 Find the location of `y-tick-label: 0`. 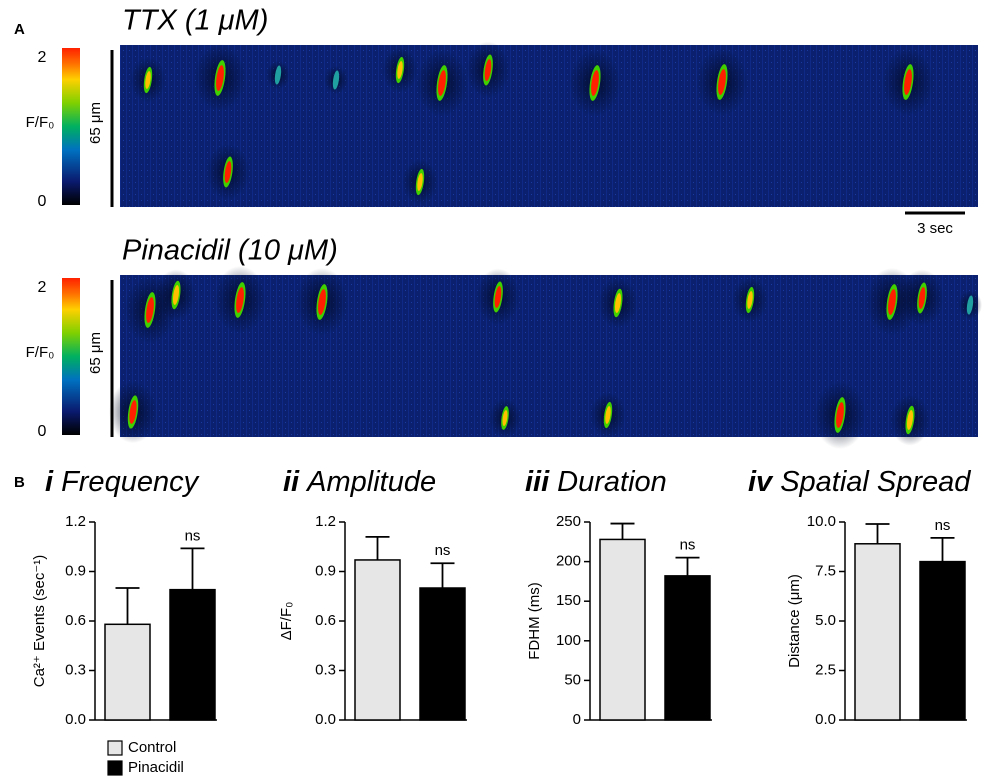

y-tick-label: 0 is located at coordinates (577, 719).